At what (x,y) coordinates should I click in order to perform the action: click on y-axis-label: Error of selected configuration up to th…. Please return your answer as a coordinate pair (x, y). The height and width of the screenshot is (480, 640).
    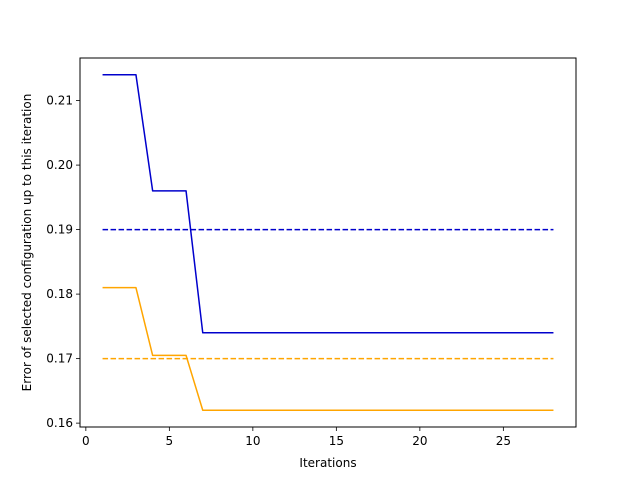
    Looking at the image, I should click on (27, 243).